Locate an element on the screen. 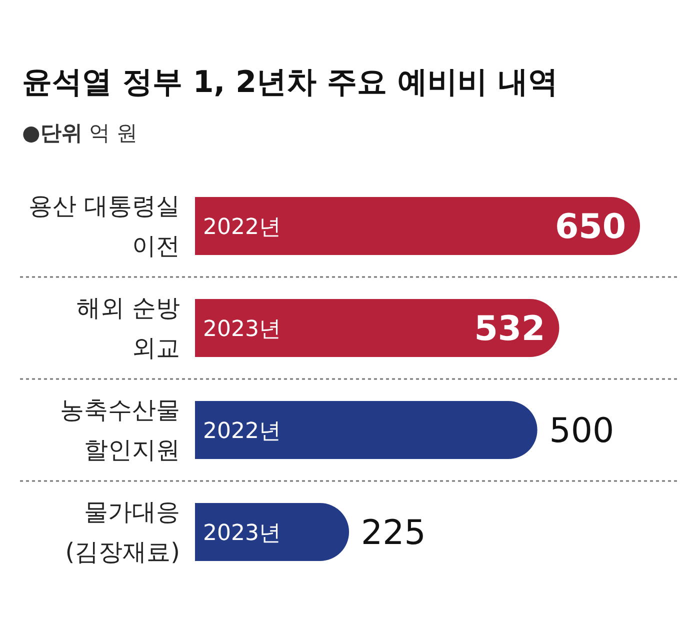 This screenshot has width=700, height=620. y-tick-label: 농축수산물 할인지원 is located at coordinates (120, 430).